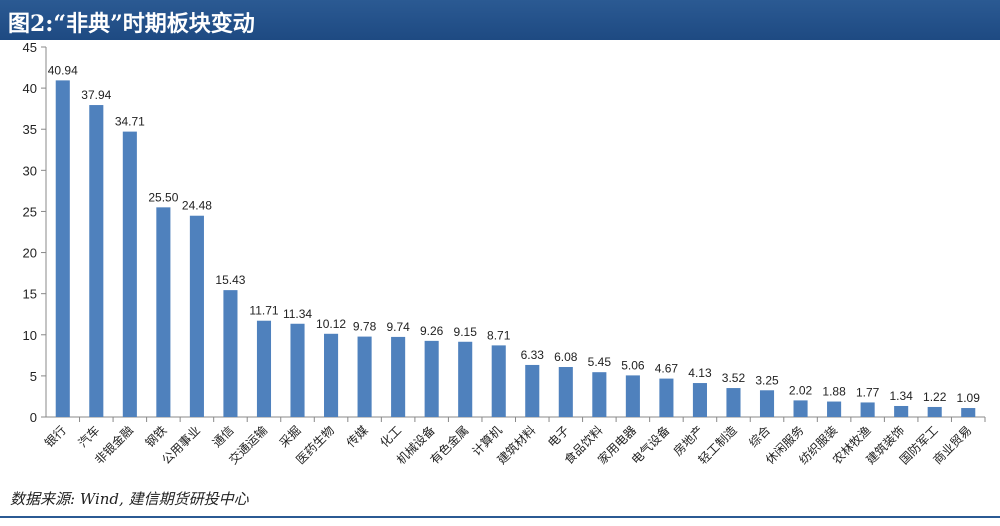 This screenshot has width=1000, height=526. Describe the element at coordinates (500, 517) in the screenshot. I see `footer-divider` at that location.